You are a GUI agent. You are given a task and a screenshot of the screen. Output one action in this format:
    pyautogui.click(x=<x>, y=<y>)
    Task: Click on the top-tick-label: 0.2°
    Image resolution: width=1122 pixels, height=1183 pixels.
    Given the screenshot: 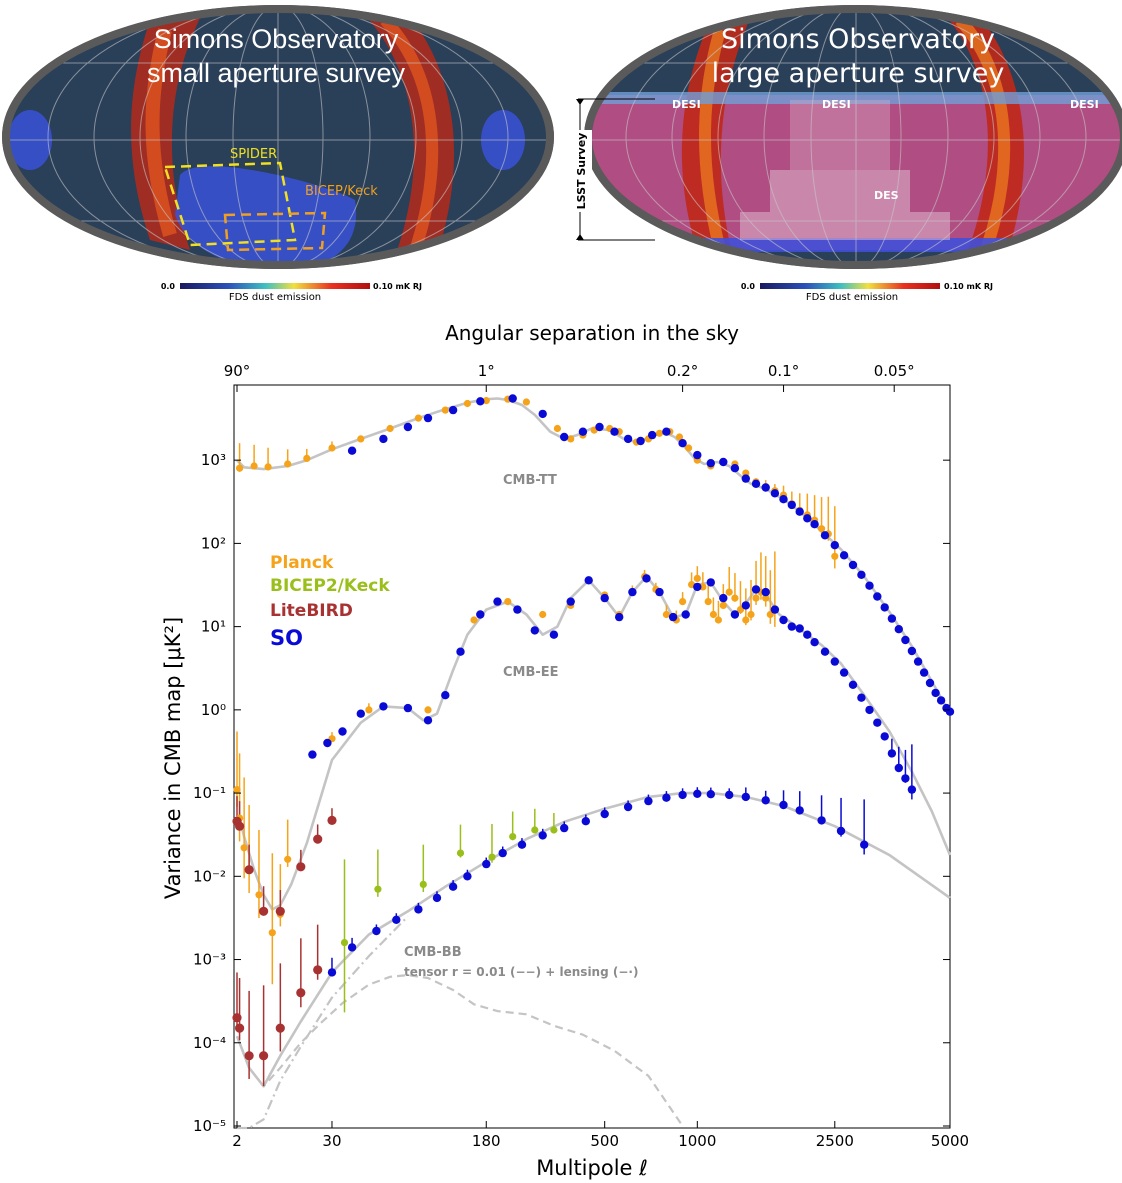 What is the action you would take?
    pyautogui.click(x=682, y=371)
    